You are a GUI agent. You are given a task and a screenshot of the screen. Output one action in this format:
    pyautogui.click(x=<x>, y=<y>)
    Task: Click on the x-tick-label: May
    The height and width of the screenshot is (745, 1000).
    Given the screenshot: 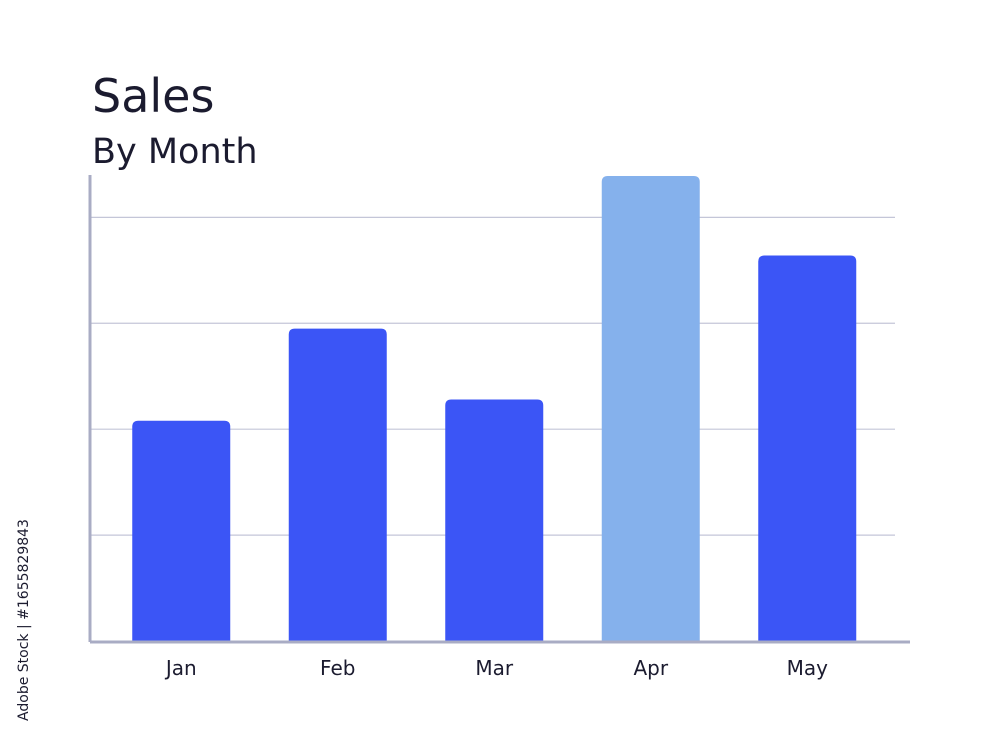 What is the action you would take?
    pyautogui.click(x=808, y=668)
    